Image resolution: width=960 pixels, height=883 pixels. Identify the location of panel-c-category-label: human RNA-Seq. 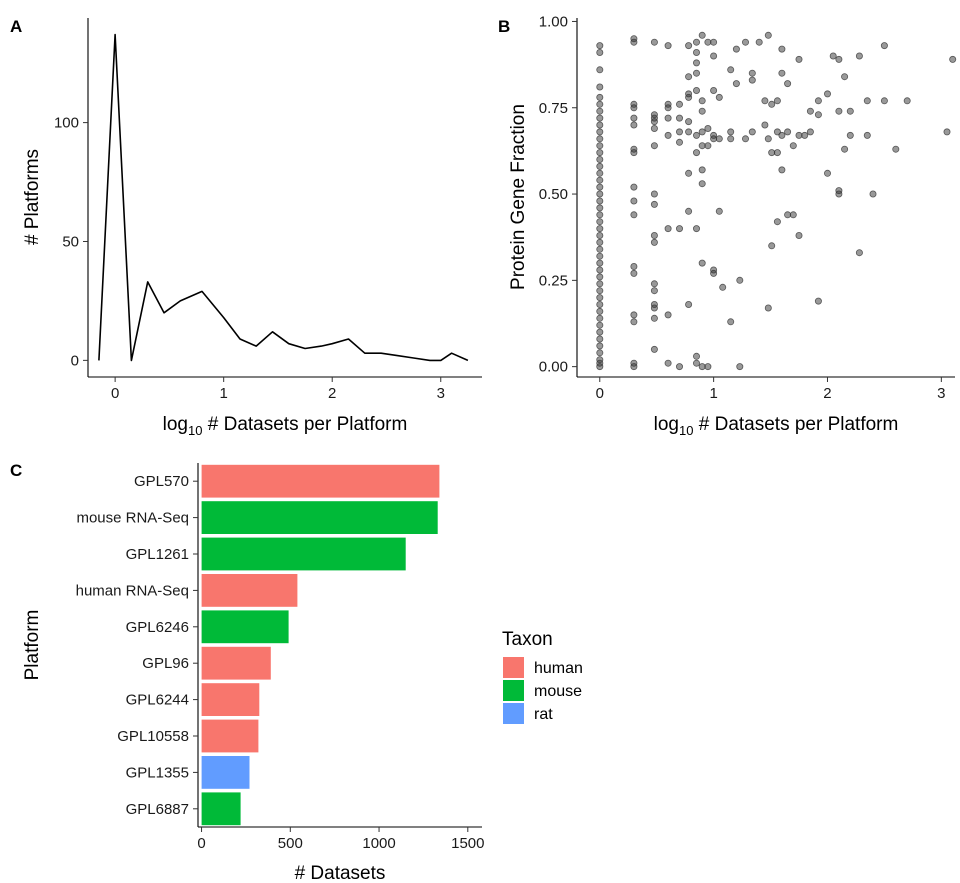
(132, 590).